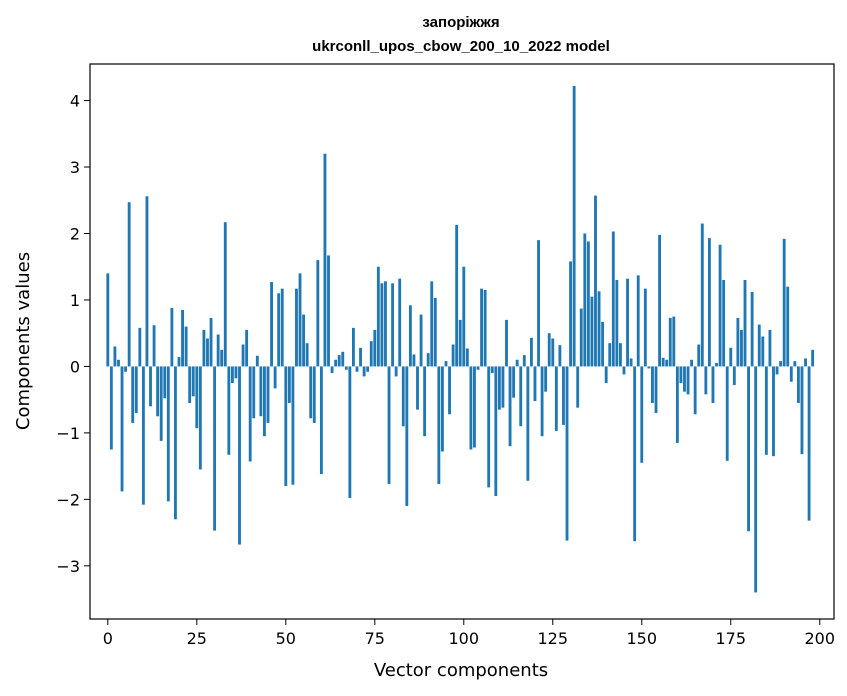  I want to click on y-tick-label: −1, so click(68, 433).